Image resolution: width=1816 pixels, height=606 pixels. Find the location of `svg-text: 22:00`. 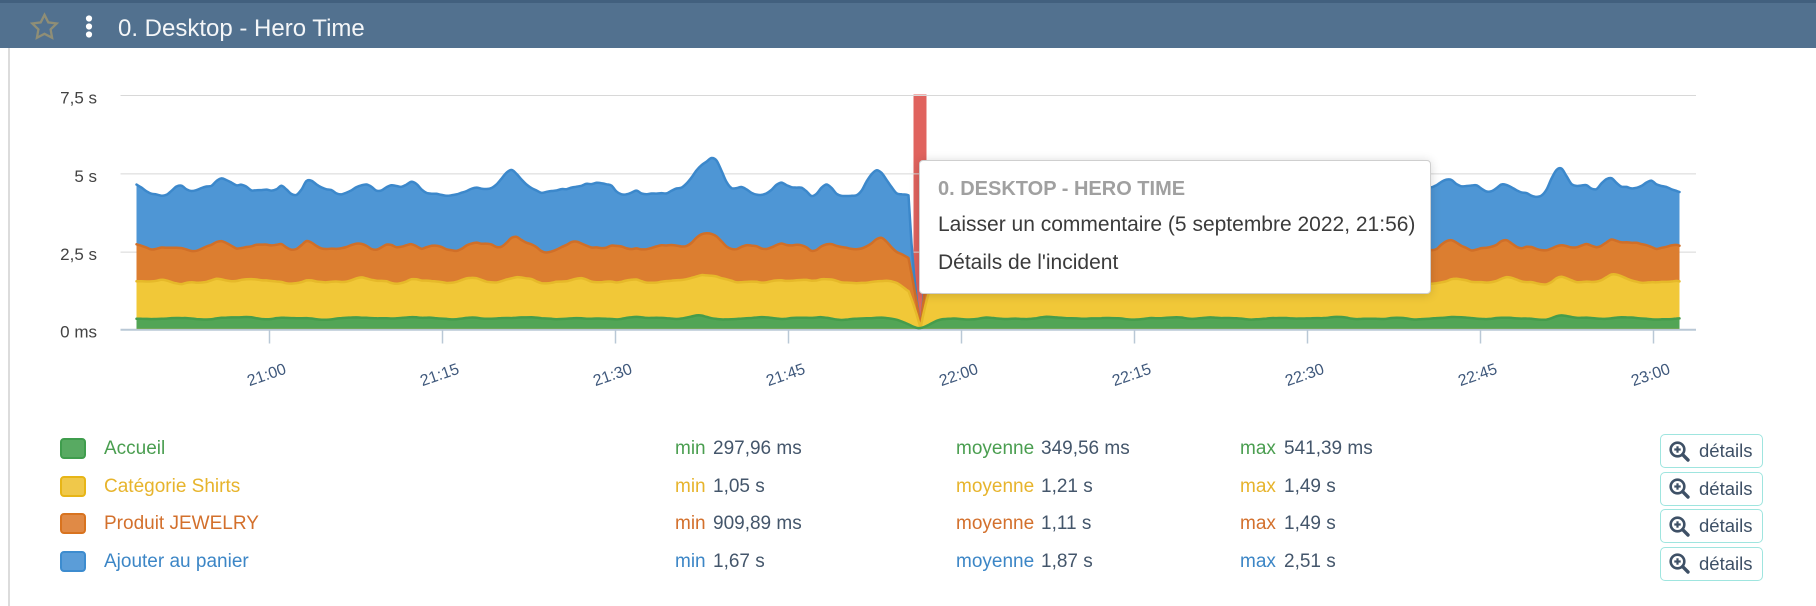

svg-text: 22:00 is located at coordinates (958, 375).